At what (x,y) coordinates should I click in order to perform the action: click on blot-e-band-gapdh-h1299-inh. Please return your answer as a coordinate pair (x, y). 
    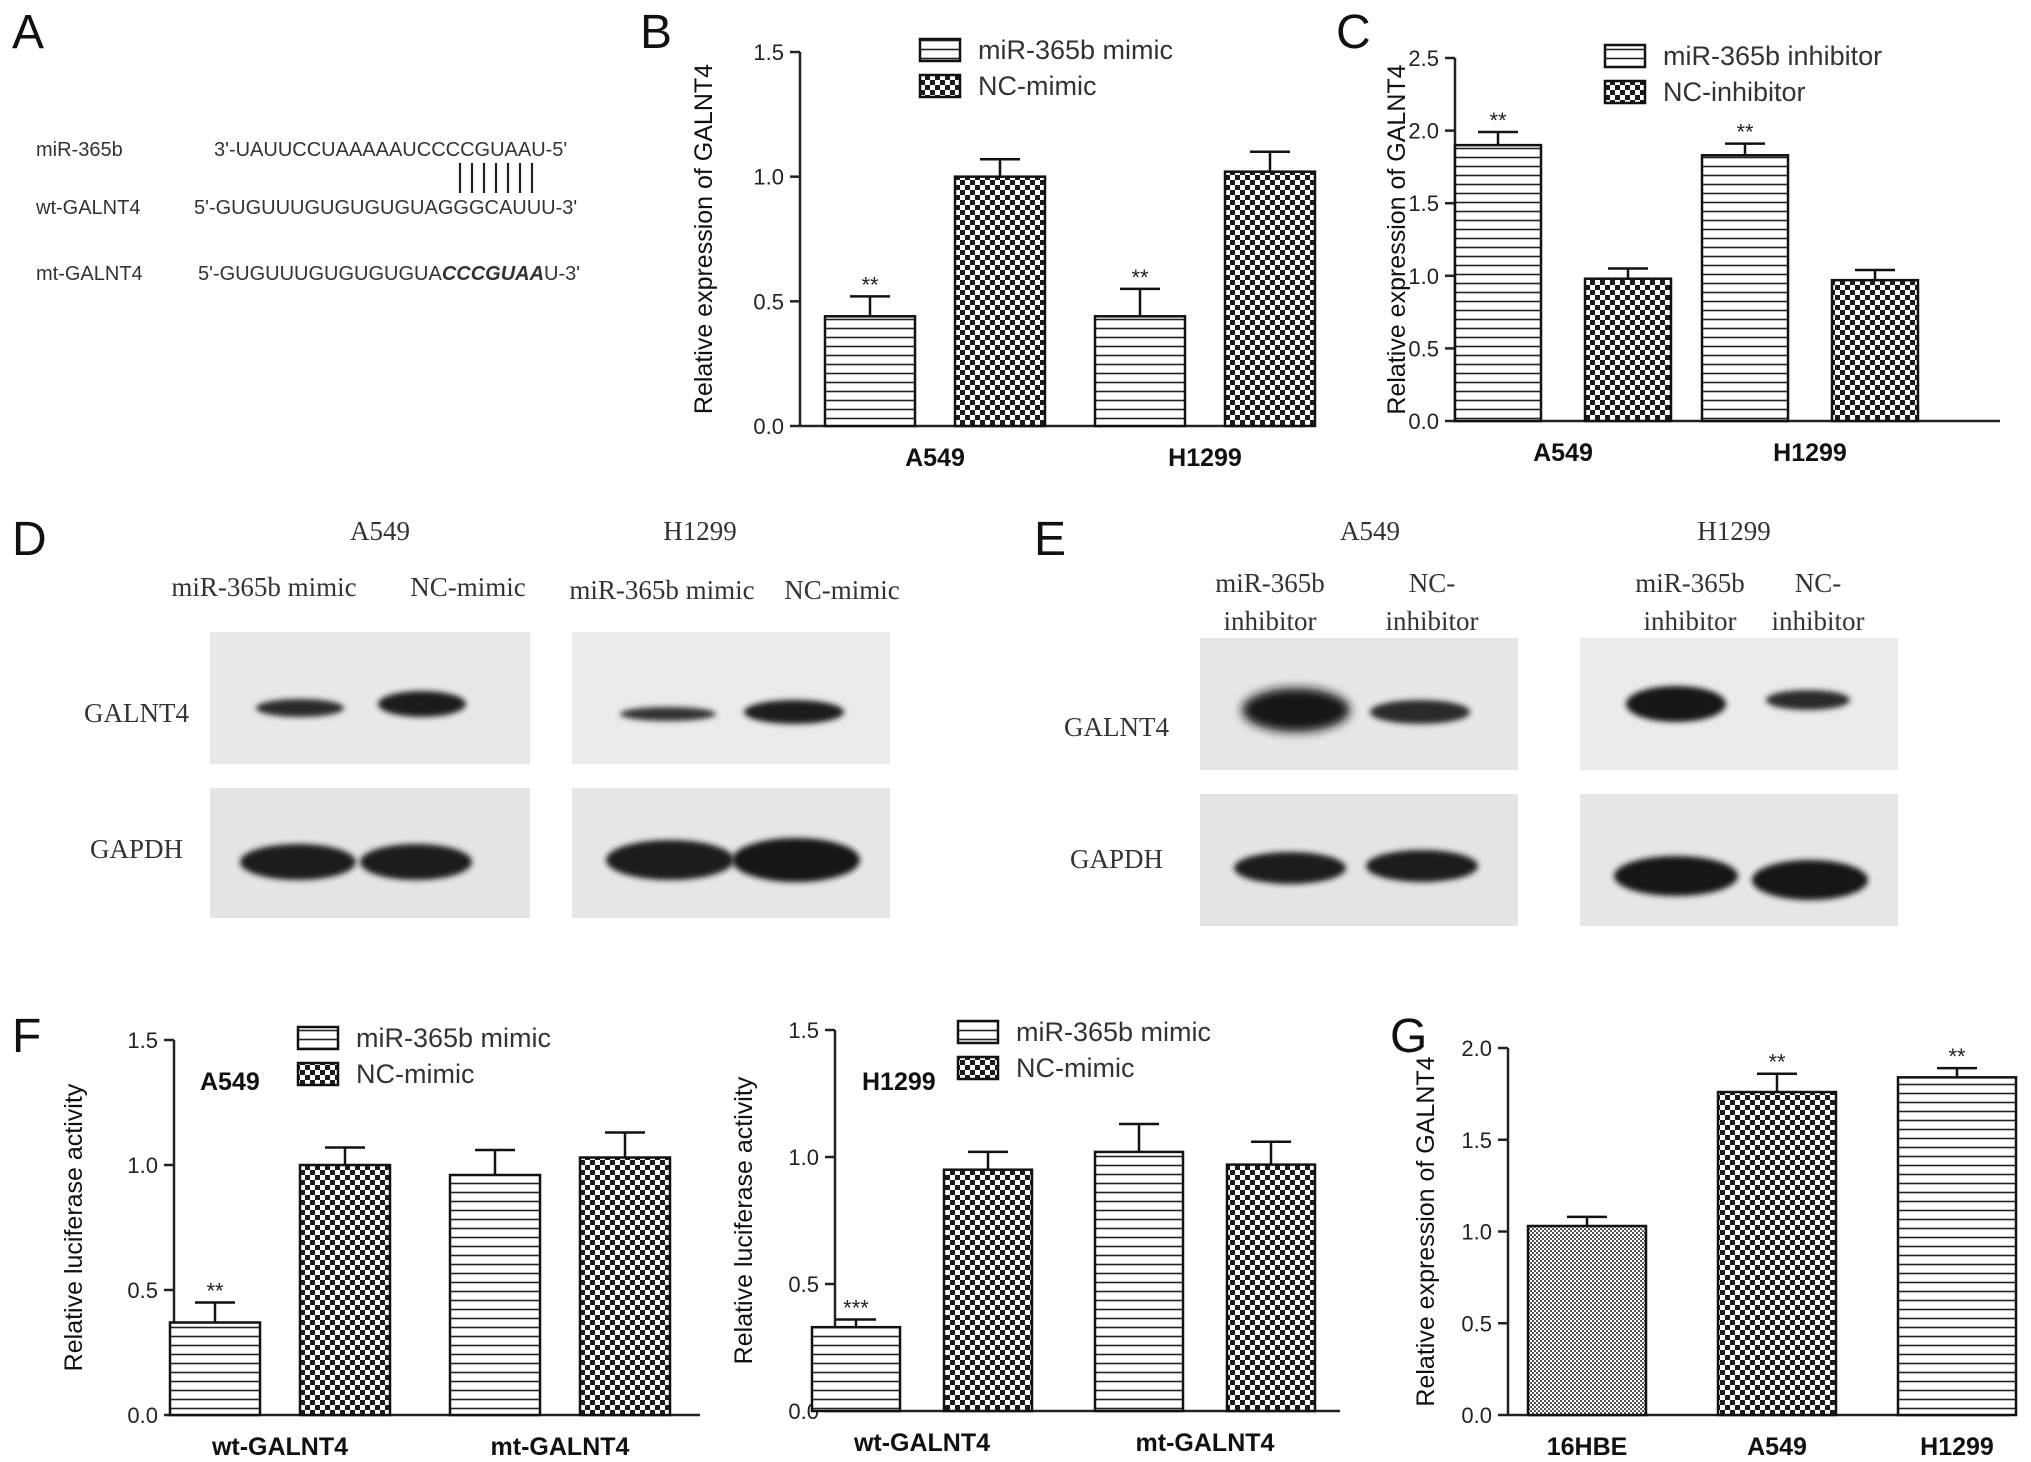
    Looking at the image, I should click on (1676, 876).